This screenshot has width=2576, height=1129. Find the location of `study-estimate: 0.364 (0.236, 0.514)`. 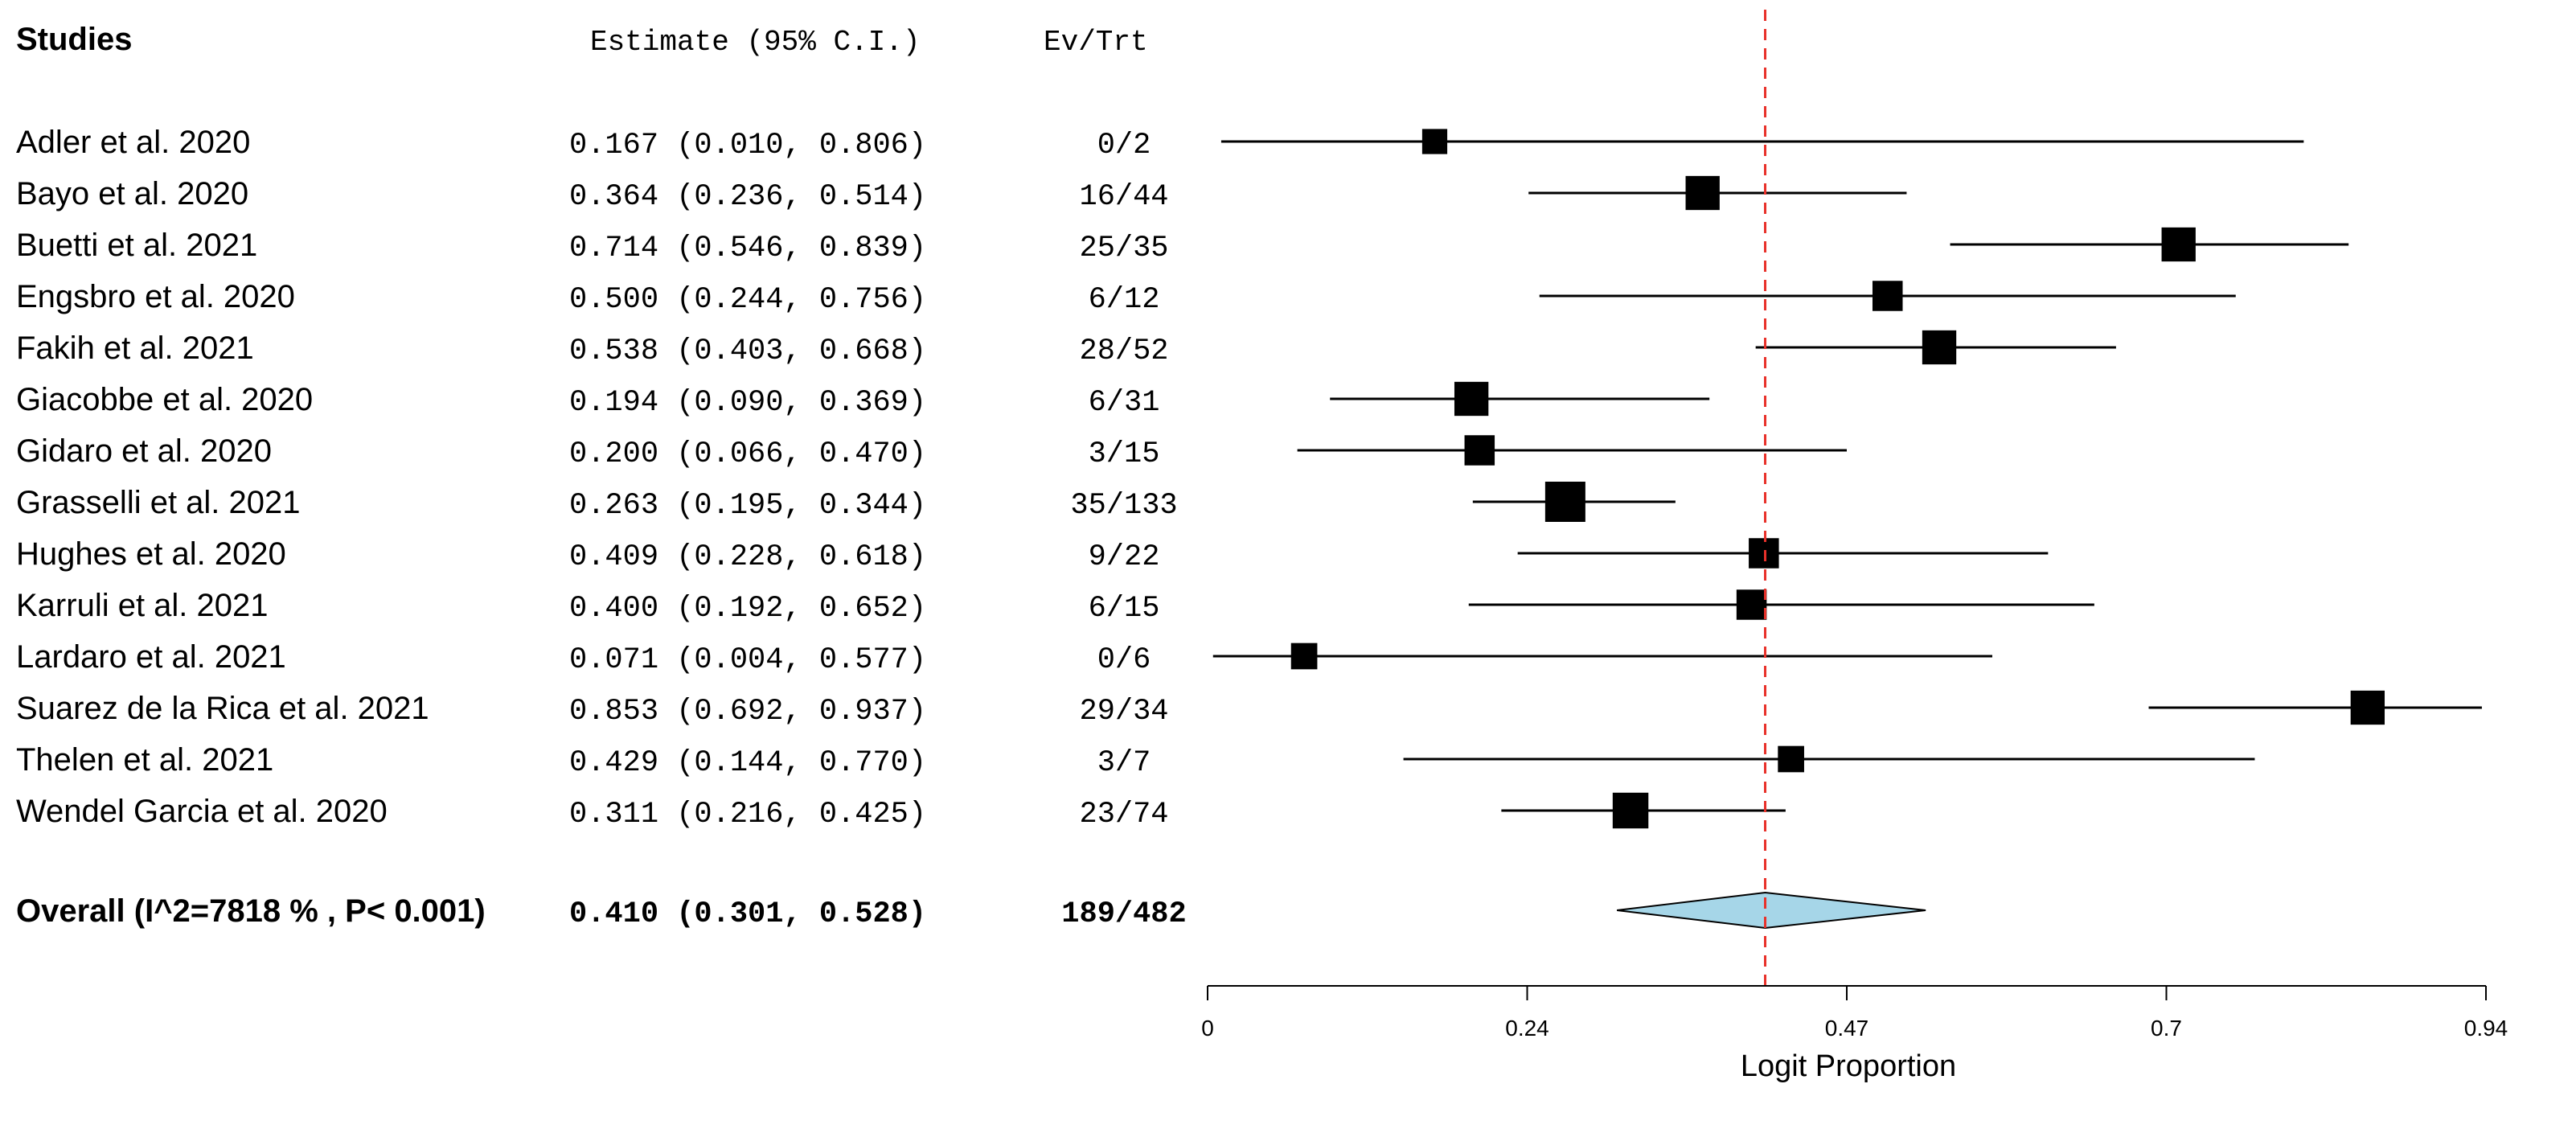

study-estimate: 0.364 (0.236, 0.514) is located at coordinates (747, 197).